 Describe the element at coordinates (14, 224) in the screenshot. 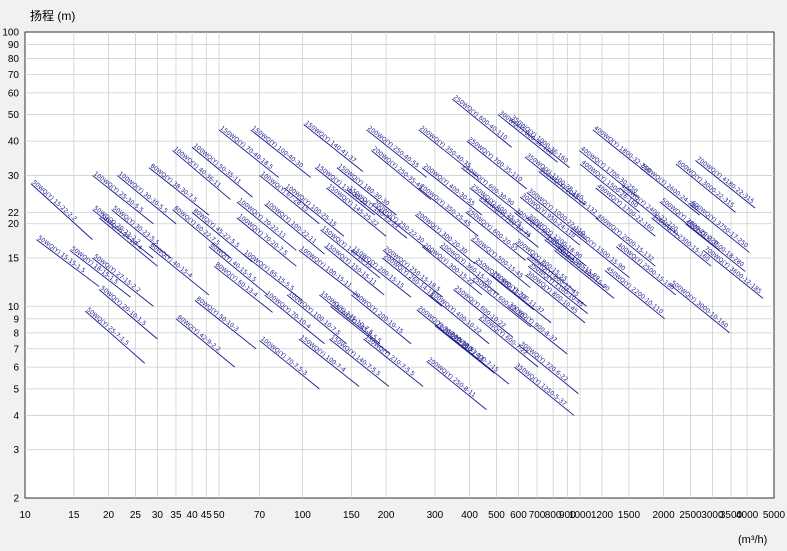

I see `y-tick-label: 20` at that location.